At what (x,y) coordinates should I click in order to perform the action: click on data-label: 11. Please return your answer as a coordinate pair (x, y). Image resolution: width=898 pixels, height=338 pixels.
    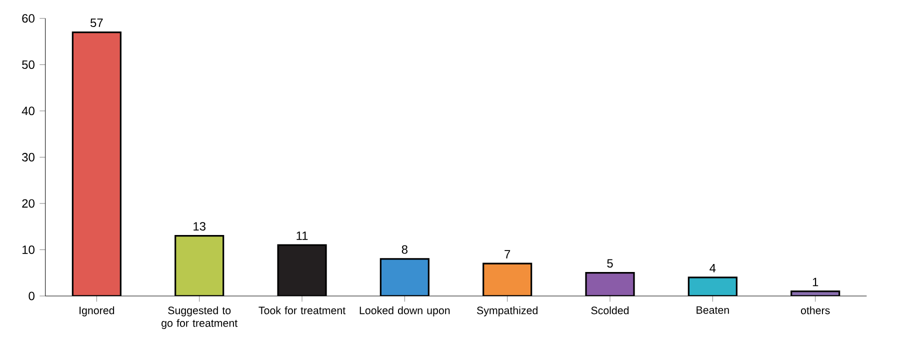
    Looking at the image, I should click on (302, 236).